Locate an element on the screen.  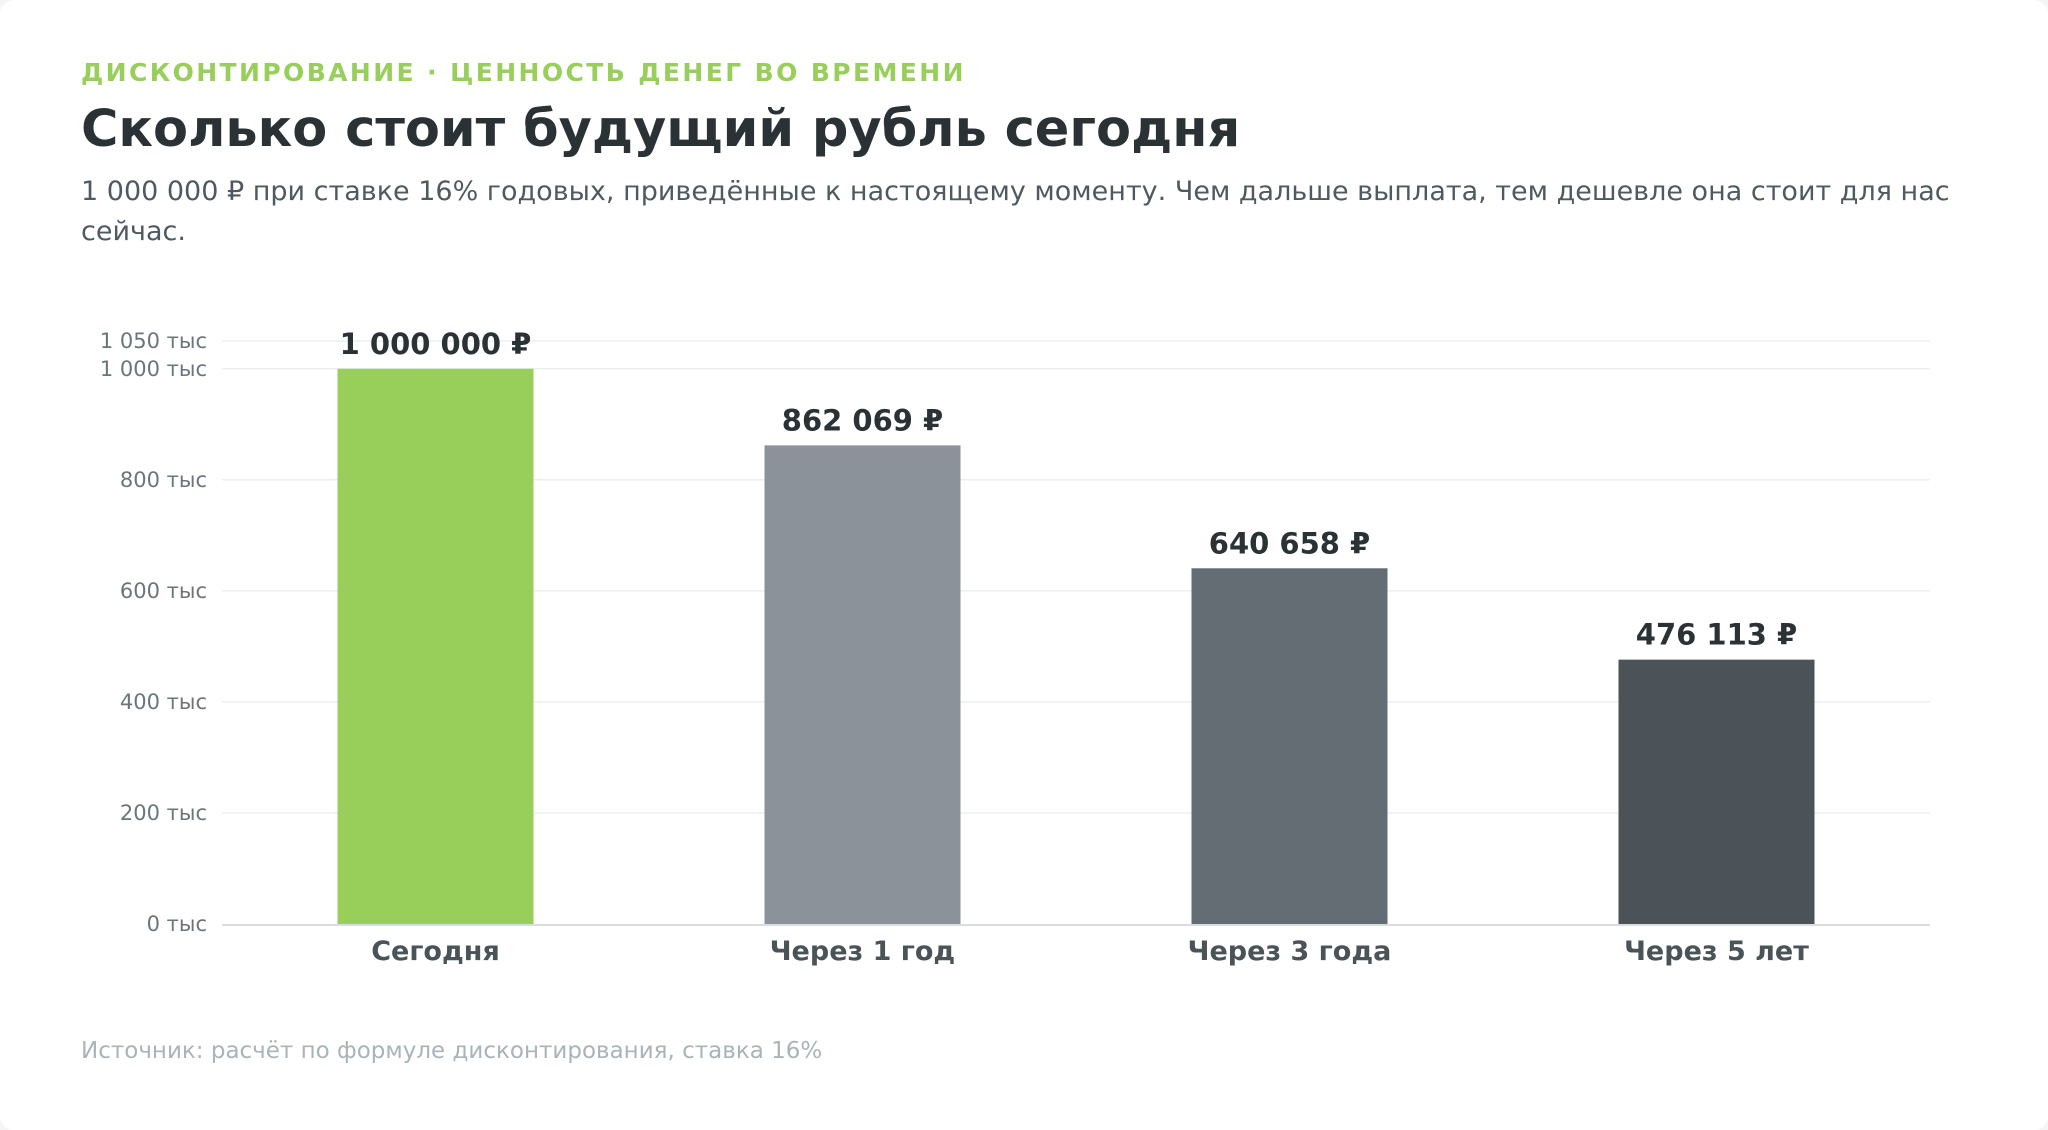
y-tick-label: 1 000 тыс is located at coordinates (153, 369).